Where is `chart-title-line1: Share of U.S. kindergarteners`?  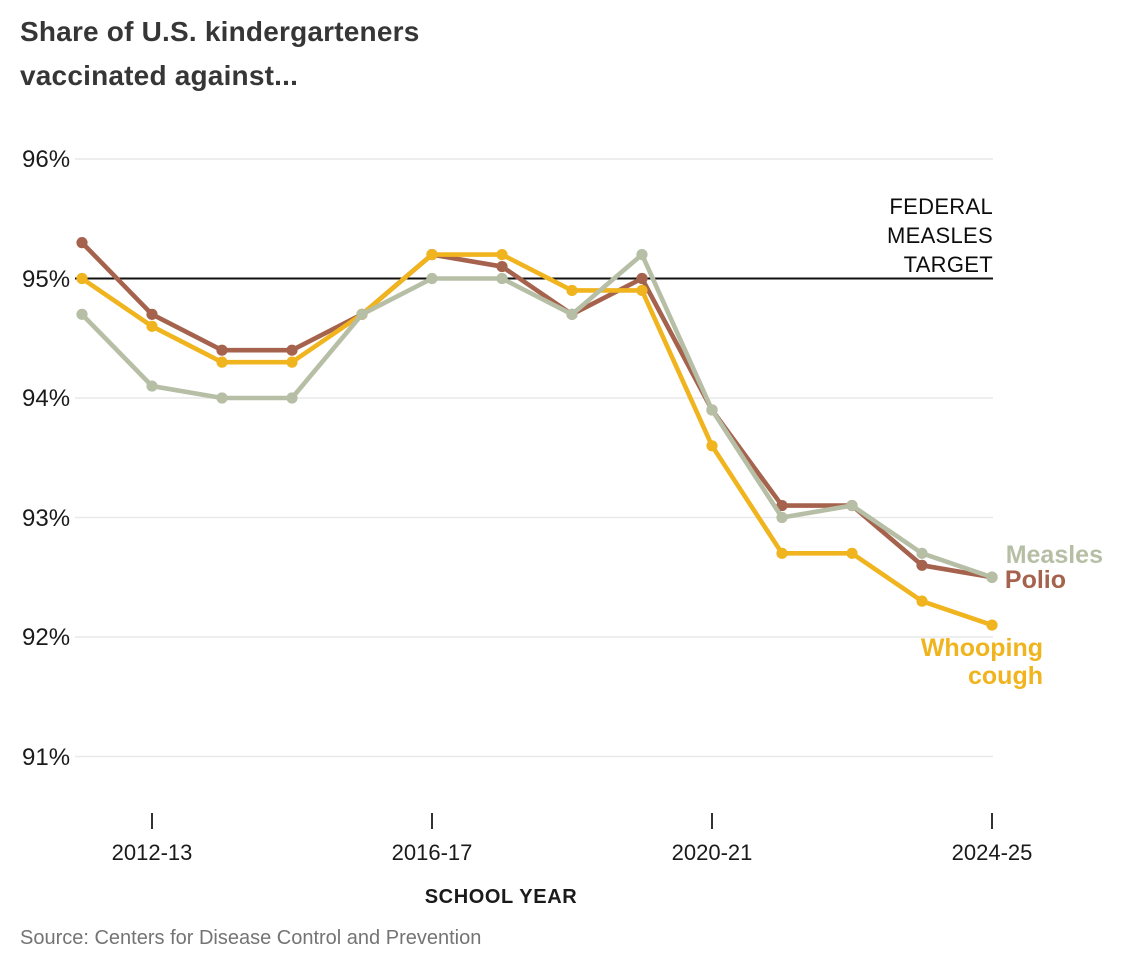 chart-title-line1: Share of U.S. kindergarteners is located at coordinates (220, 31).